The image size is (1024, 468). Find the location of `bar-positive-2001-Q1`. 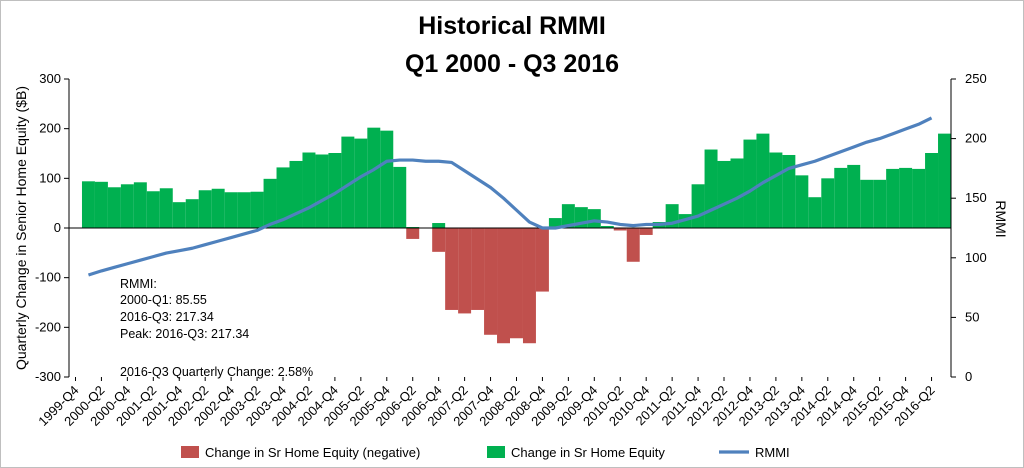

bar-positive-2001-Q1 is located at coordinates (140, 205).